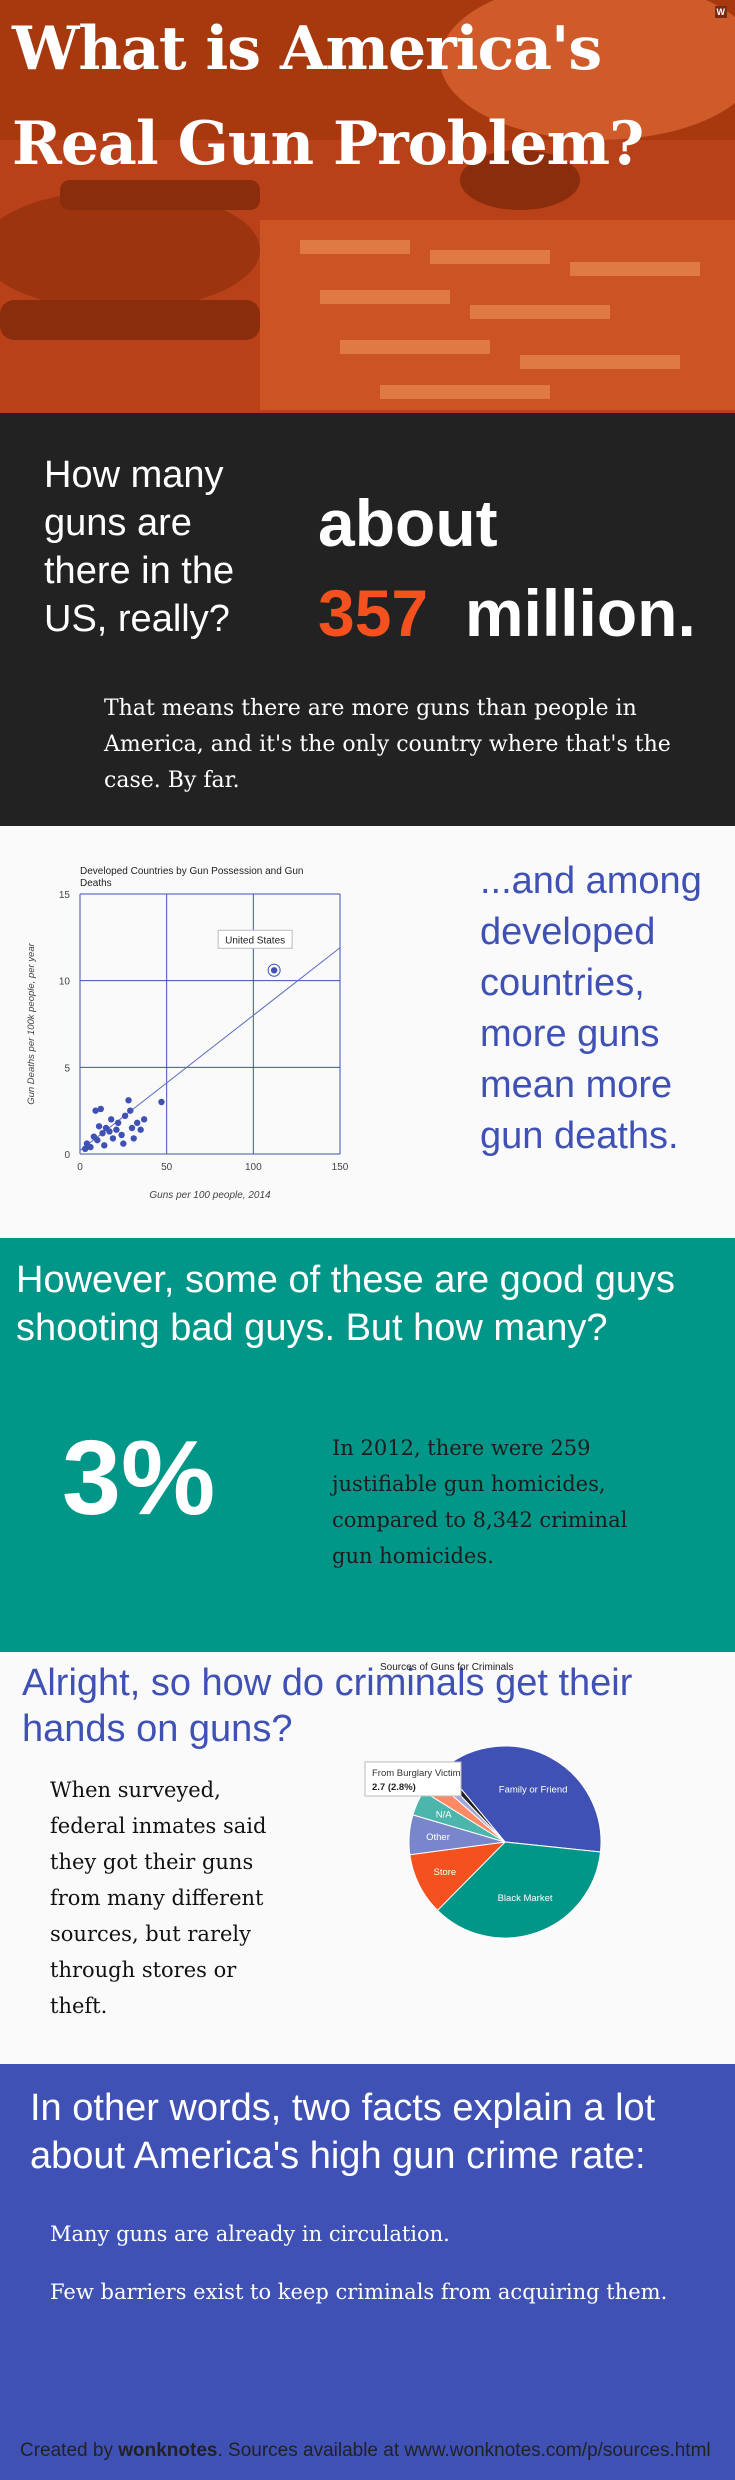  Describe the element at coordinates (446, 1667) in the screenshot. I see `pie-title: Sources of Guns for Criminals` at that location.